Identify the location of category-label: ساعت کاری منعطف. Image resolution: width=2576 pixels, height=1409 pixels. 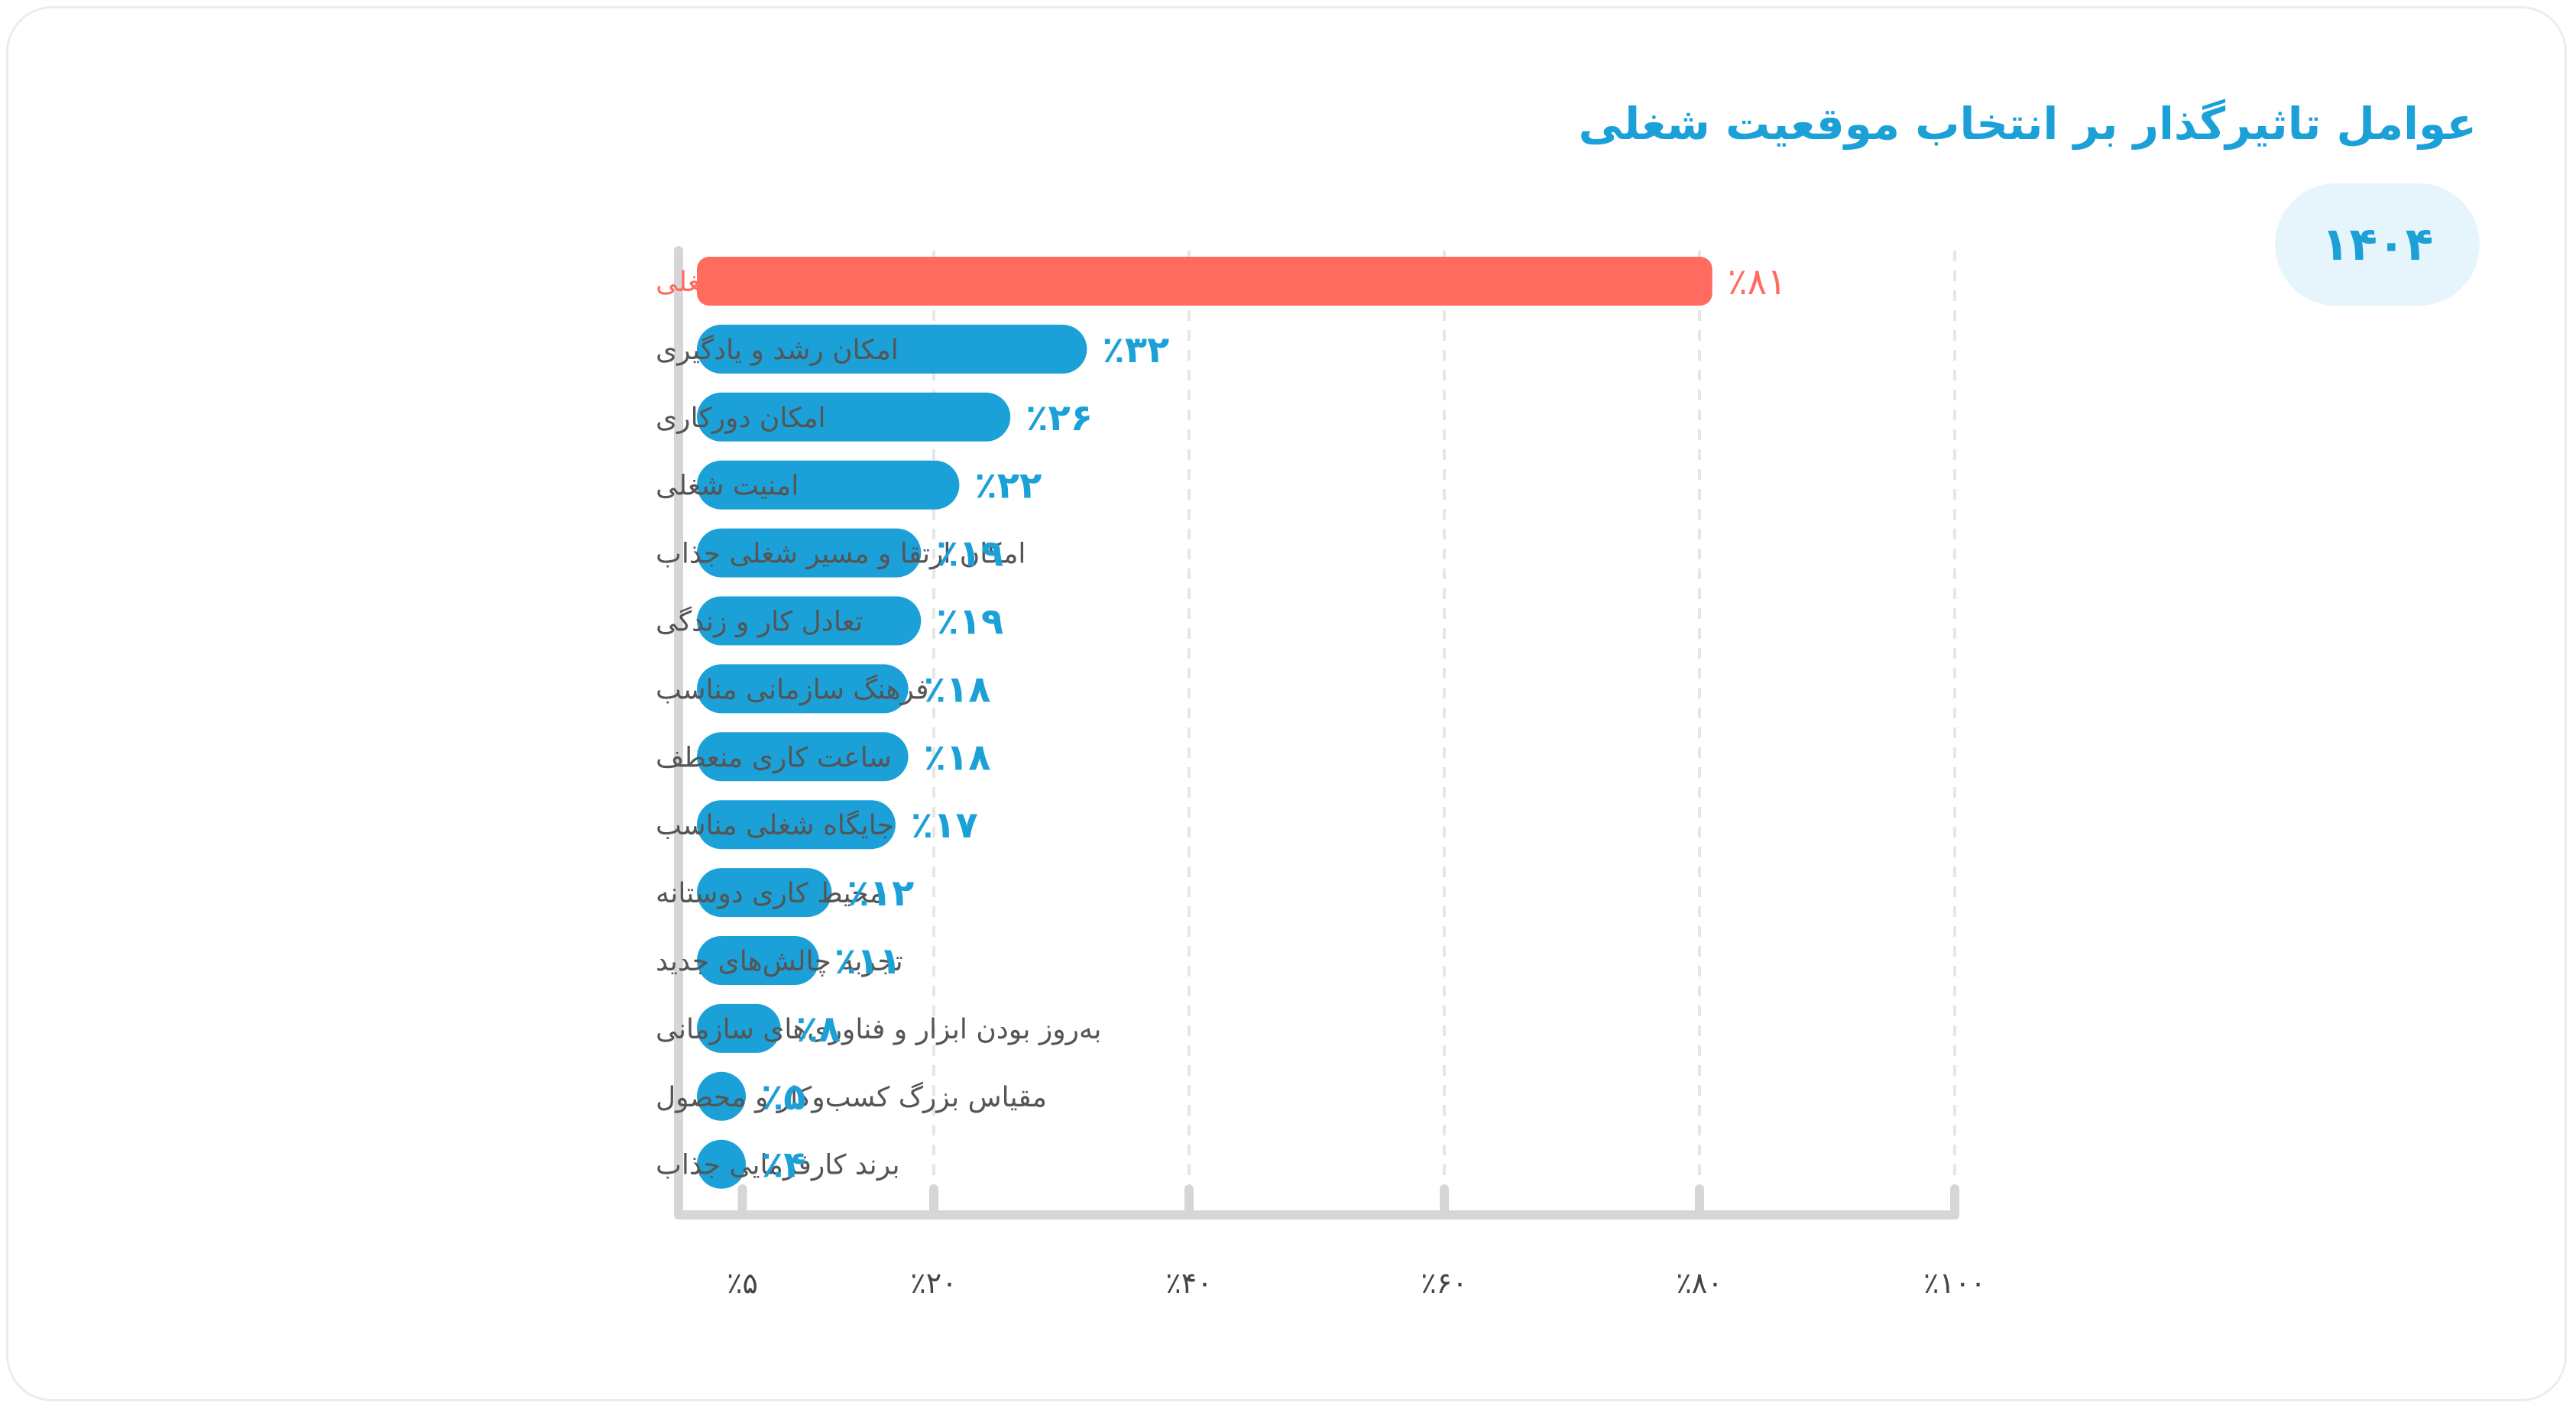
(774, 757).